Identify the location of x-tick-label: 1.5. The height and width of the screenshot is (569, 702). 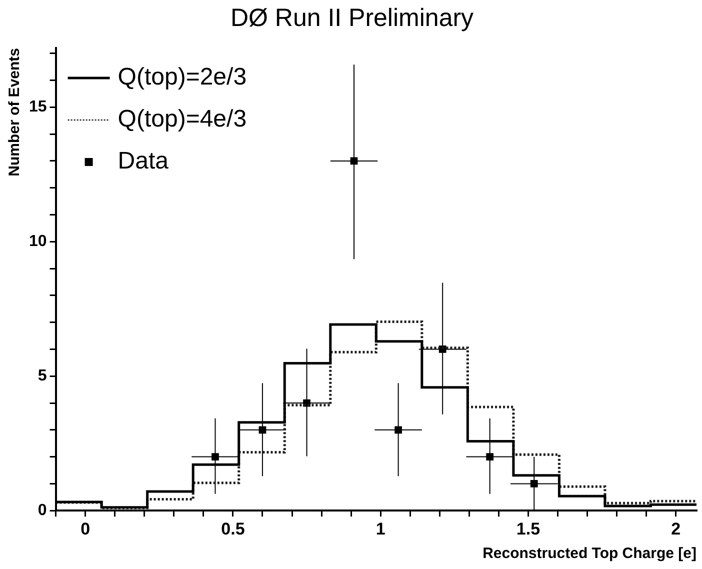
(528, 528).